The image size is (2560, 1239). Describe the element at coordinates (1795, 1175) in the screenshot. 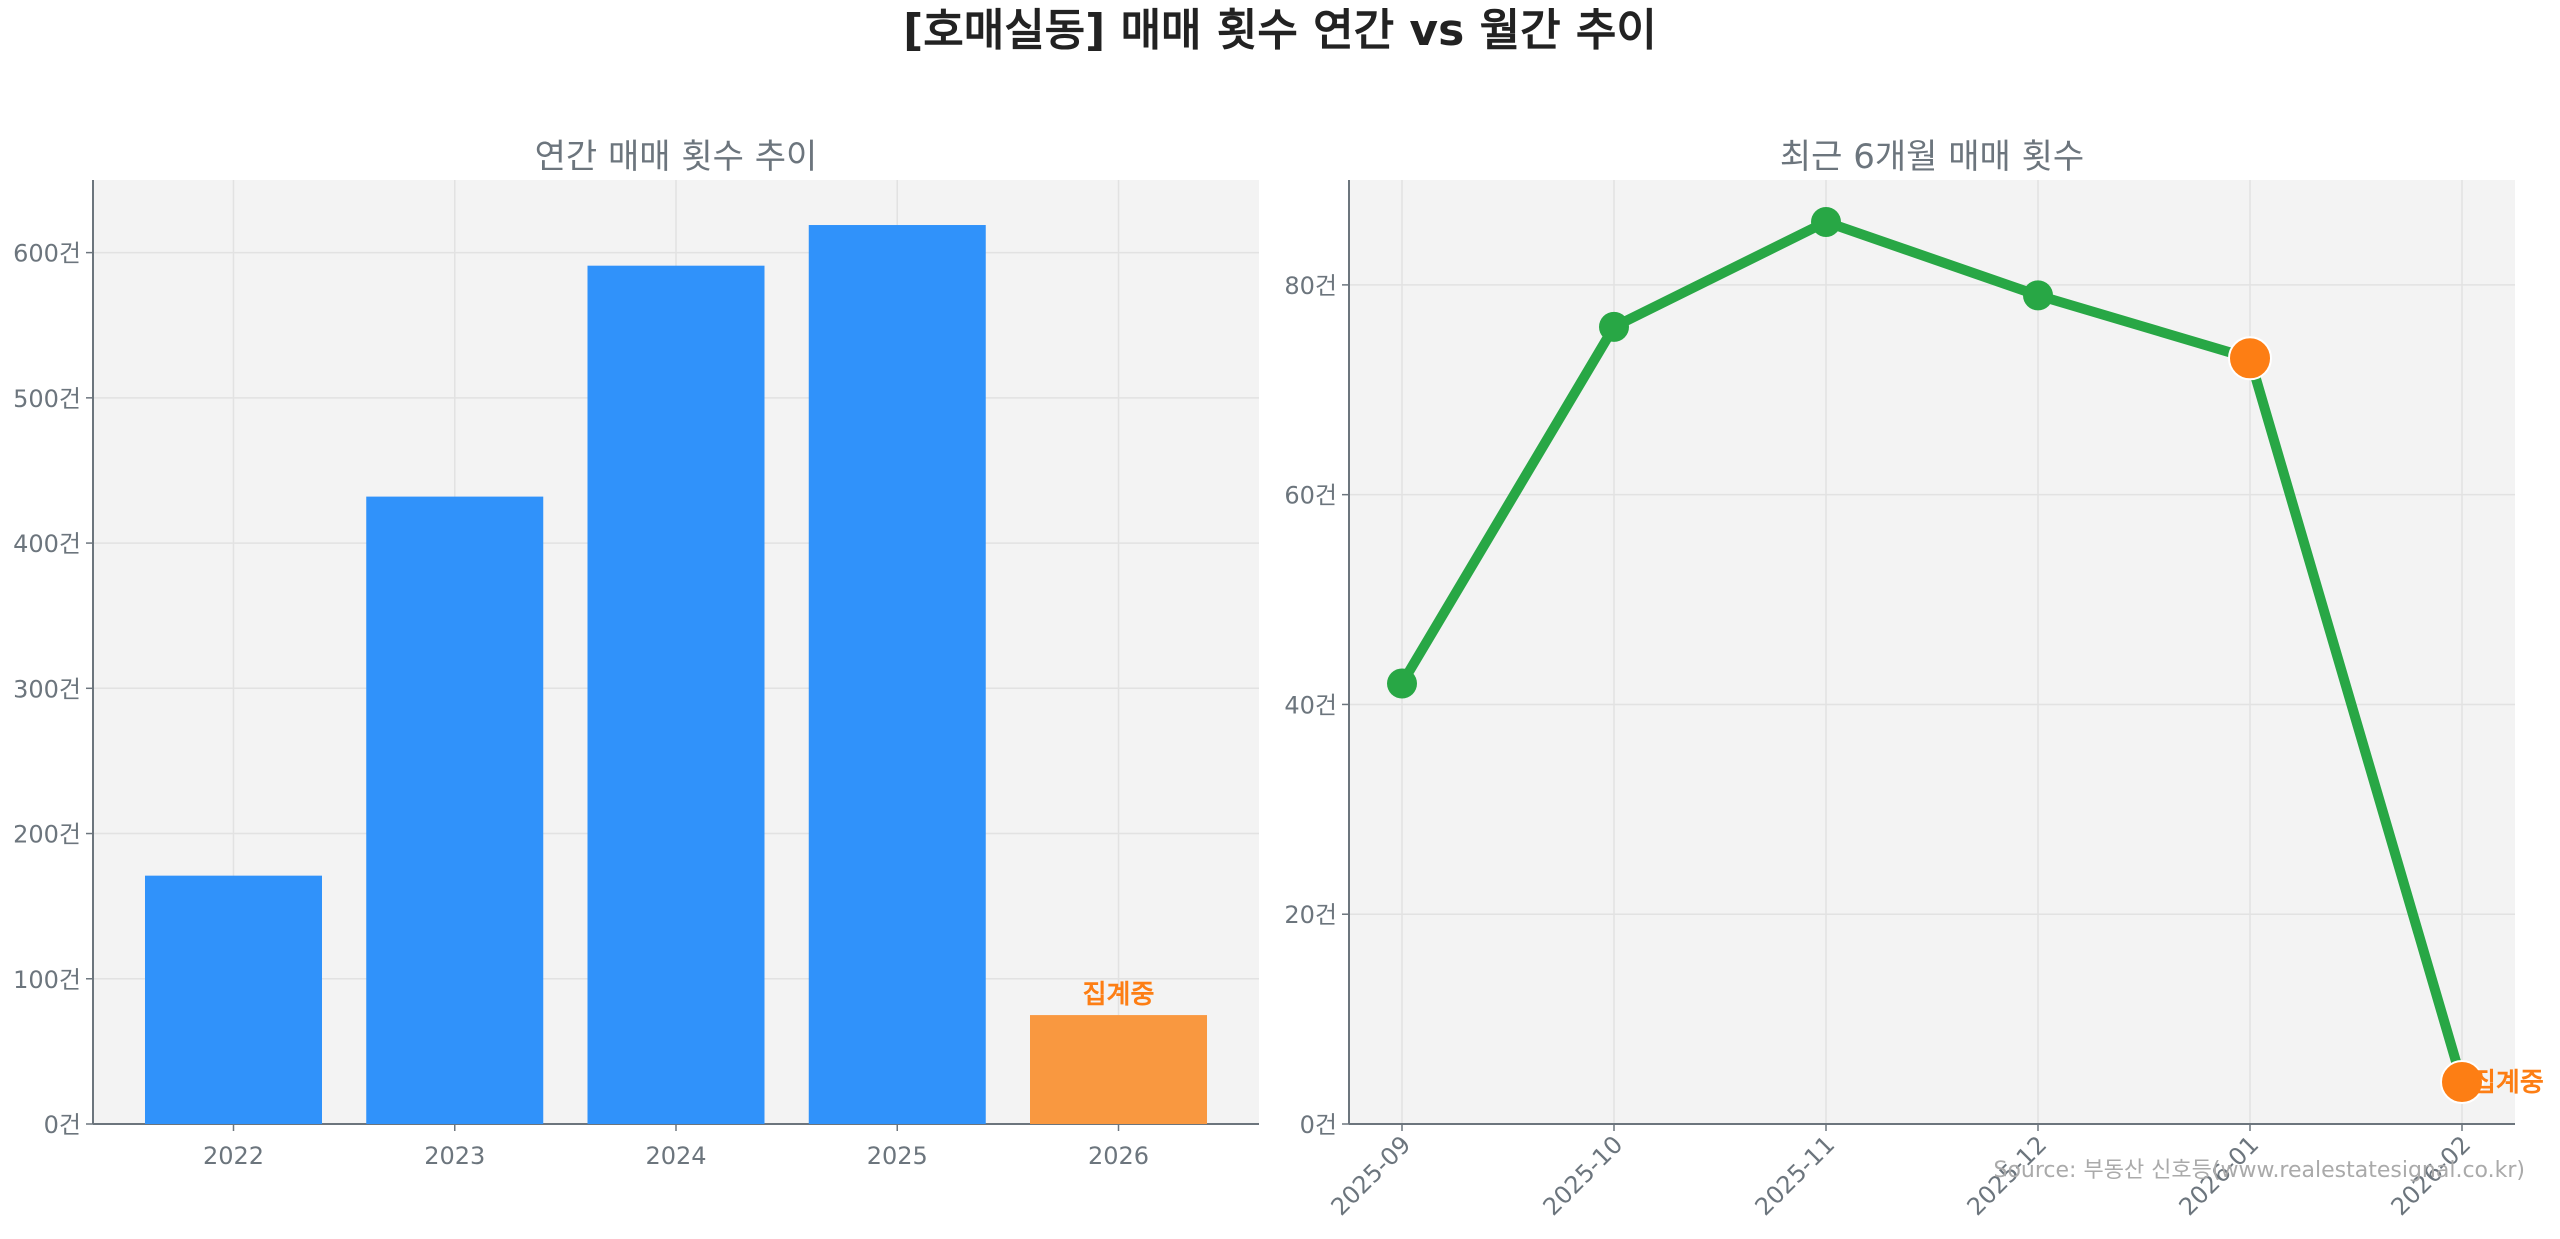

I see `x-tick-label: 2025-11` at that location.